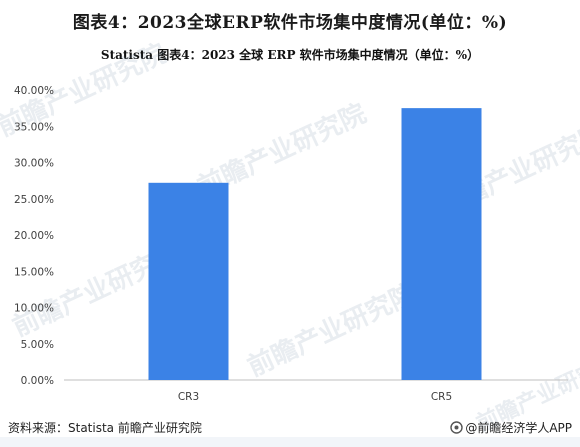  What do you see at coordinates (441, 397) in the screenshot?
I see `x-tick-label: CR5` at bounding box center [441, 397].